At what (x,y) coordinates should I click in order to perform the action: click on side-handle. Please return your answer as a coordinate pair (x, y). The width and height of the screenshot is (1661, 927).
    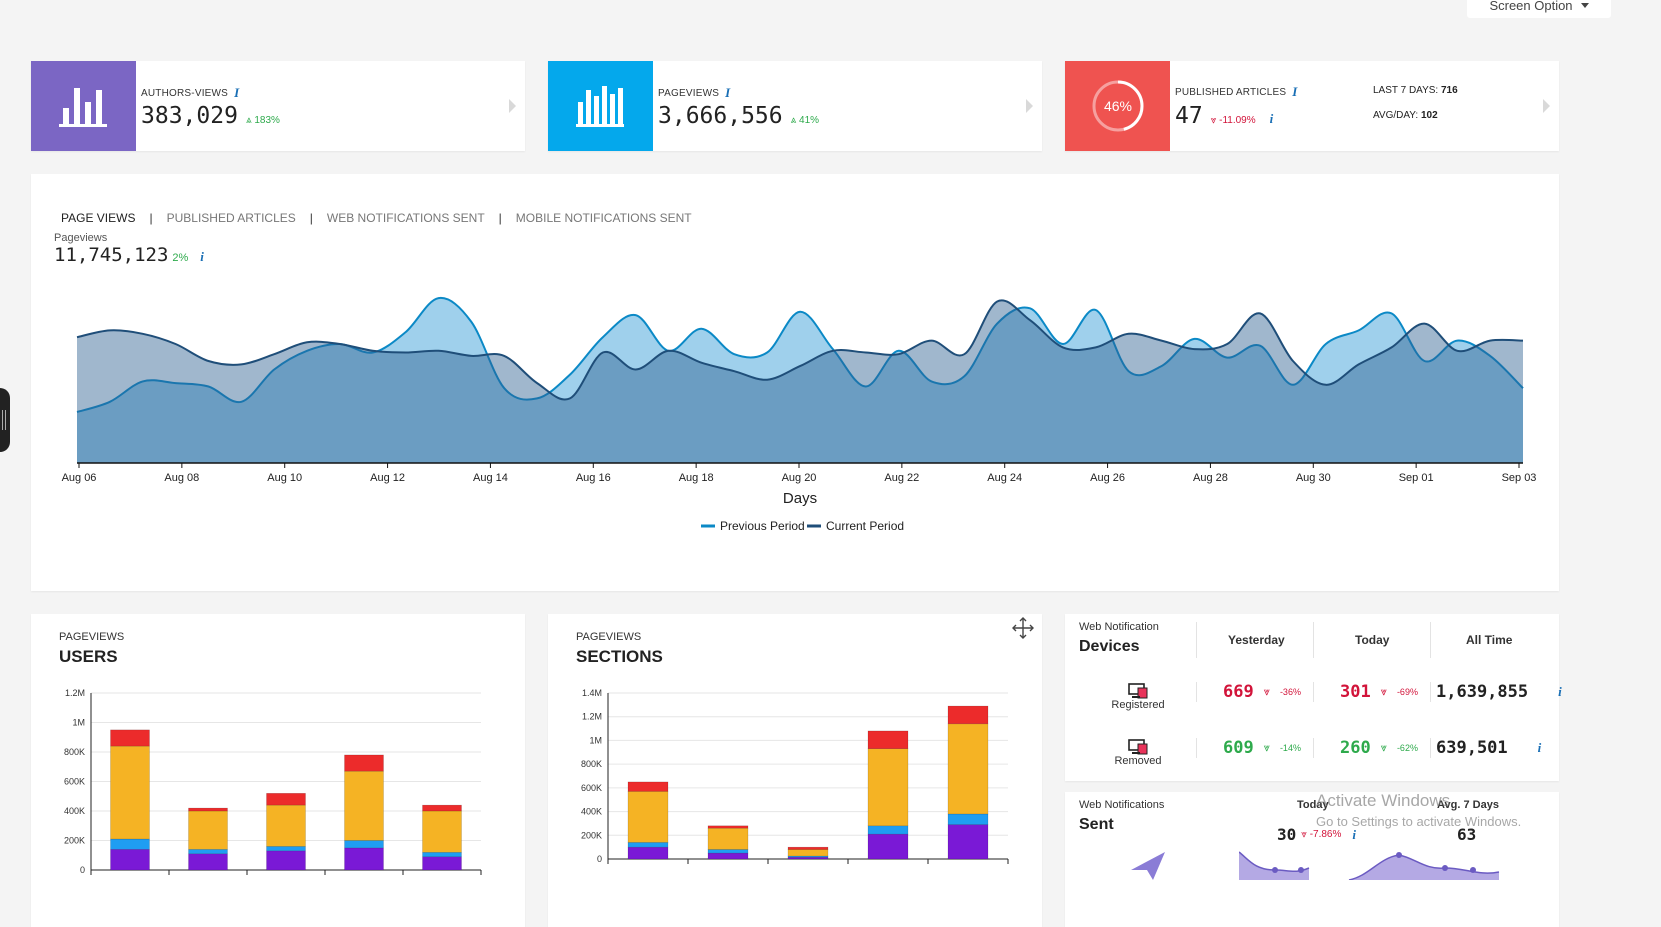
    Looking at the image, I should click on (5, 420).